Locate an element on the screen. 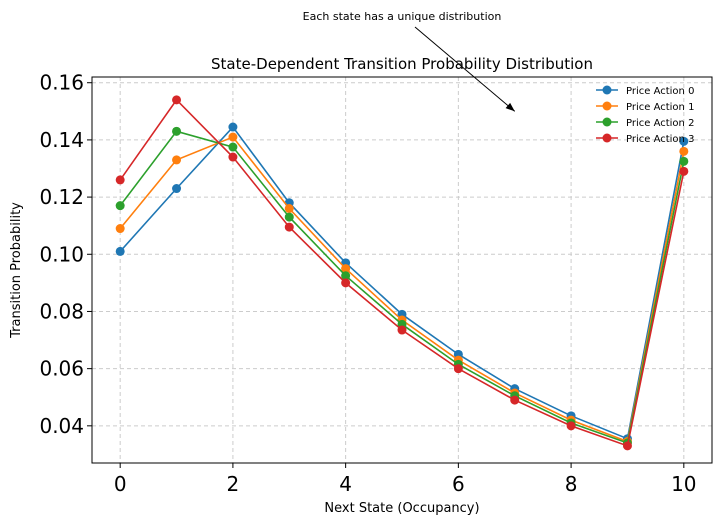 The height and width of the screenshot is (525, 721). y-tick-label: 0.08 is located at coordinates (61, 311).